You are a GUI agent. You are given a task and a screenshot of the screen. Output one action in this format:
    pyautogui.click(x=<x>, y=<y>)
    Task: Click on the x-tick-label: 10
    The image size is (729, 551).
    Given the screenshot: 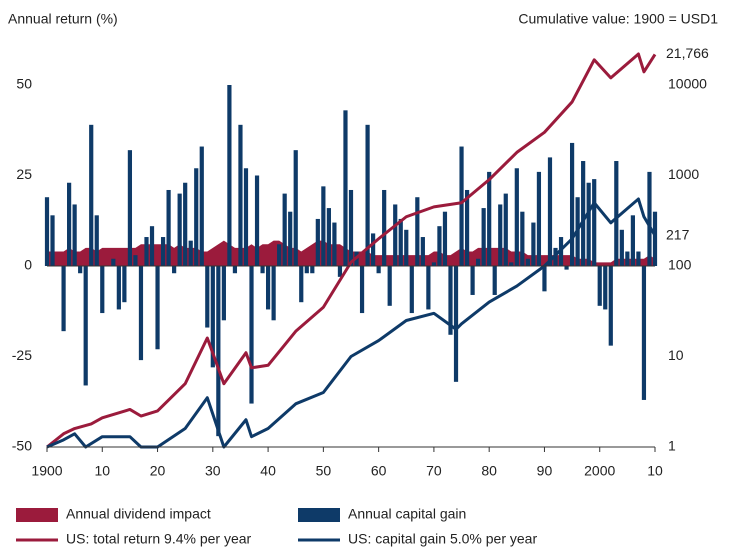 What is the action you would take?
    pyautogui.click(x=102, y=471)
    